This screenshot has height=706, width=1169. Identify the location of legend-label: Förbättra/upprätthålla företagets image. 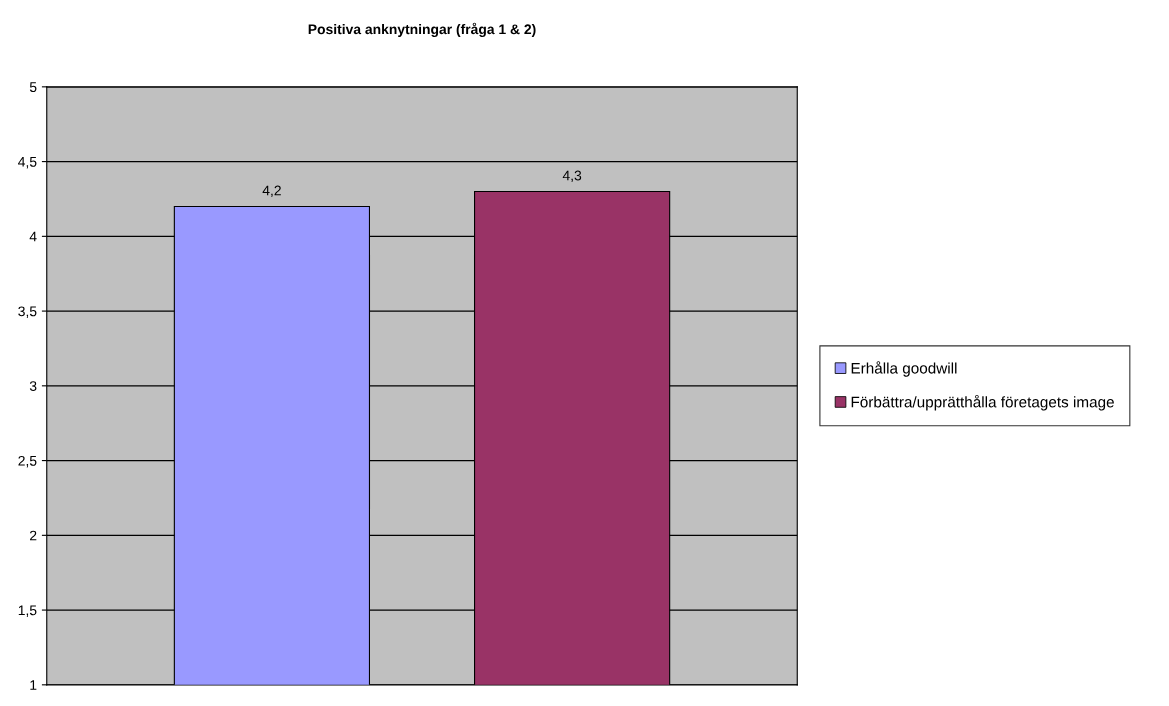
(982, 403).